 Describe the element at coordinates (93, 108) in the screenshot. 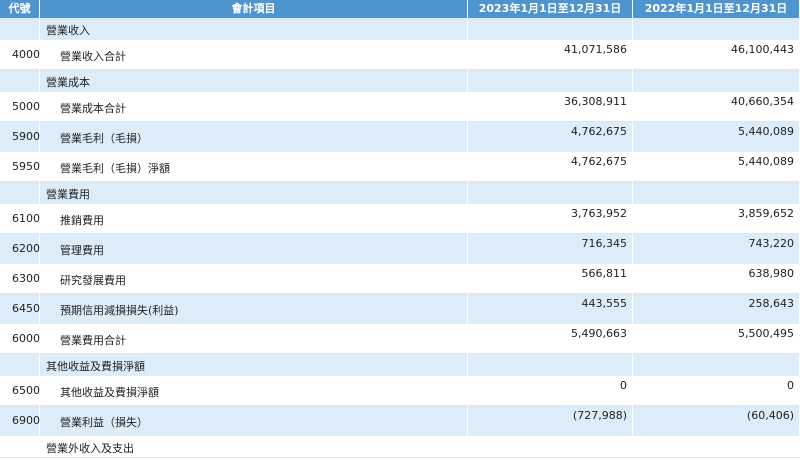

I see `account-label: 營業成本合計` at that location.